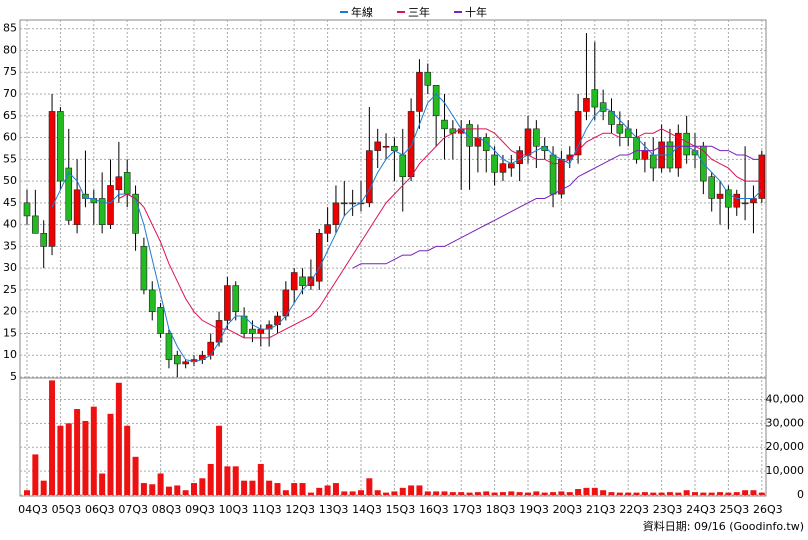  I want to click on x-tick-label: 10Q3, so click(234, 509).